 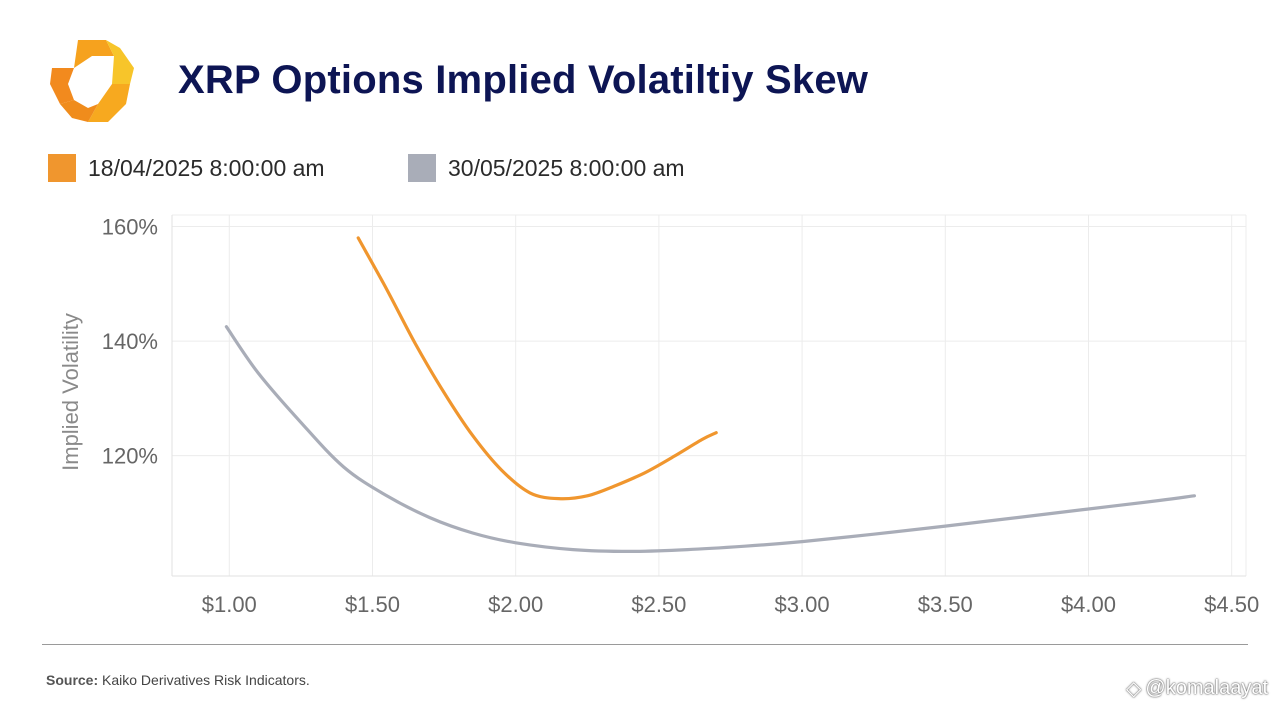 I want to click on x-tick-label: $2.00, so click(x=515, y=604).